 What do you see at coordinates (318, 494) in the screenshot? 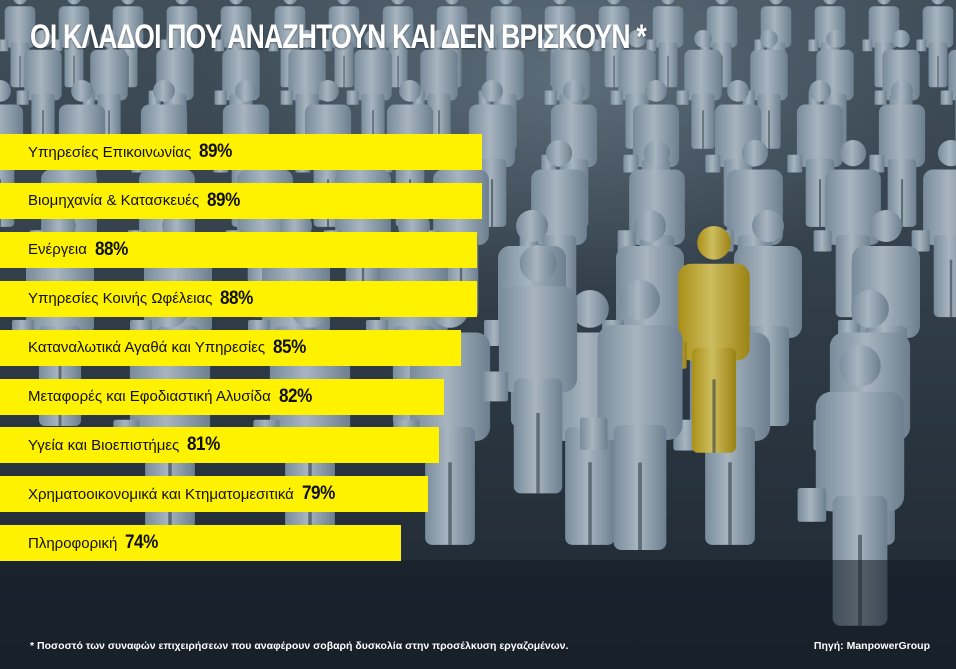
I see `bar-value-label: 79%` at bounding box center [318, 494].